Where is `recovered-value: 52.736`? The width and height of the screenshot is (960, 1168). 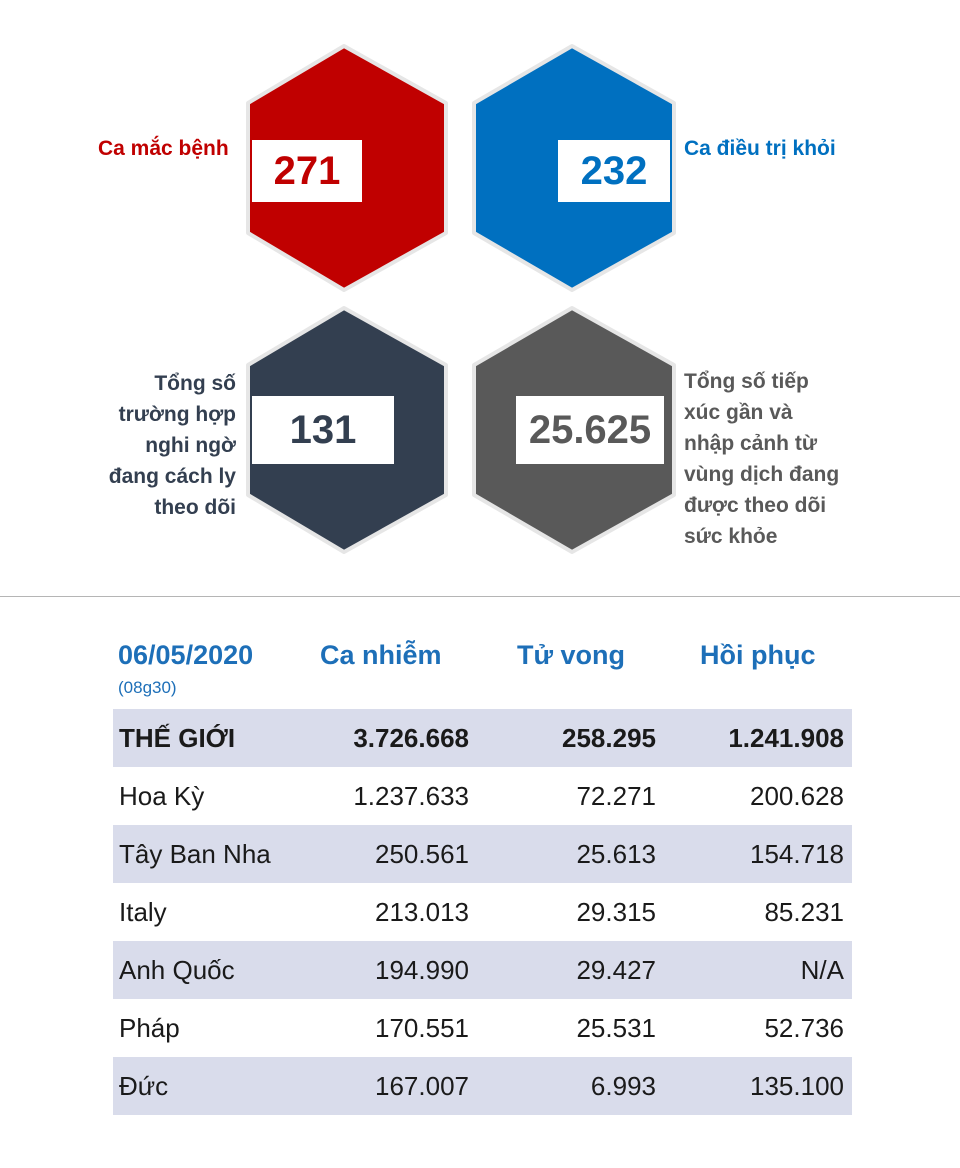
recovered-value: 52.736 is located at coordinates (804, 1027).